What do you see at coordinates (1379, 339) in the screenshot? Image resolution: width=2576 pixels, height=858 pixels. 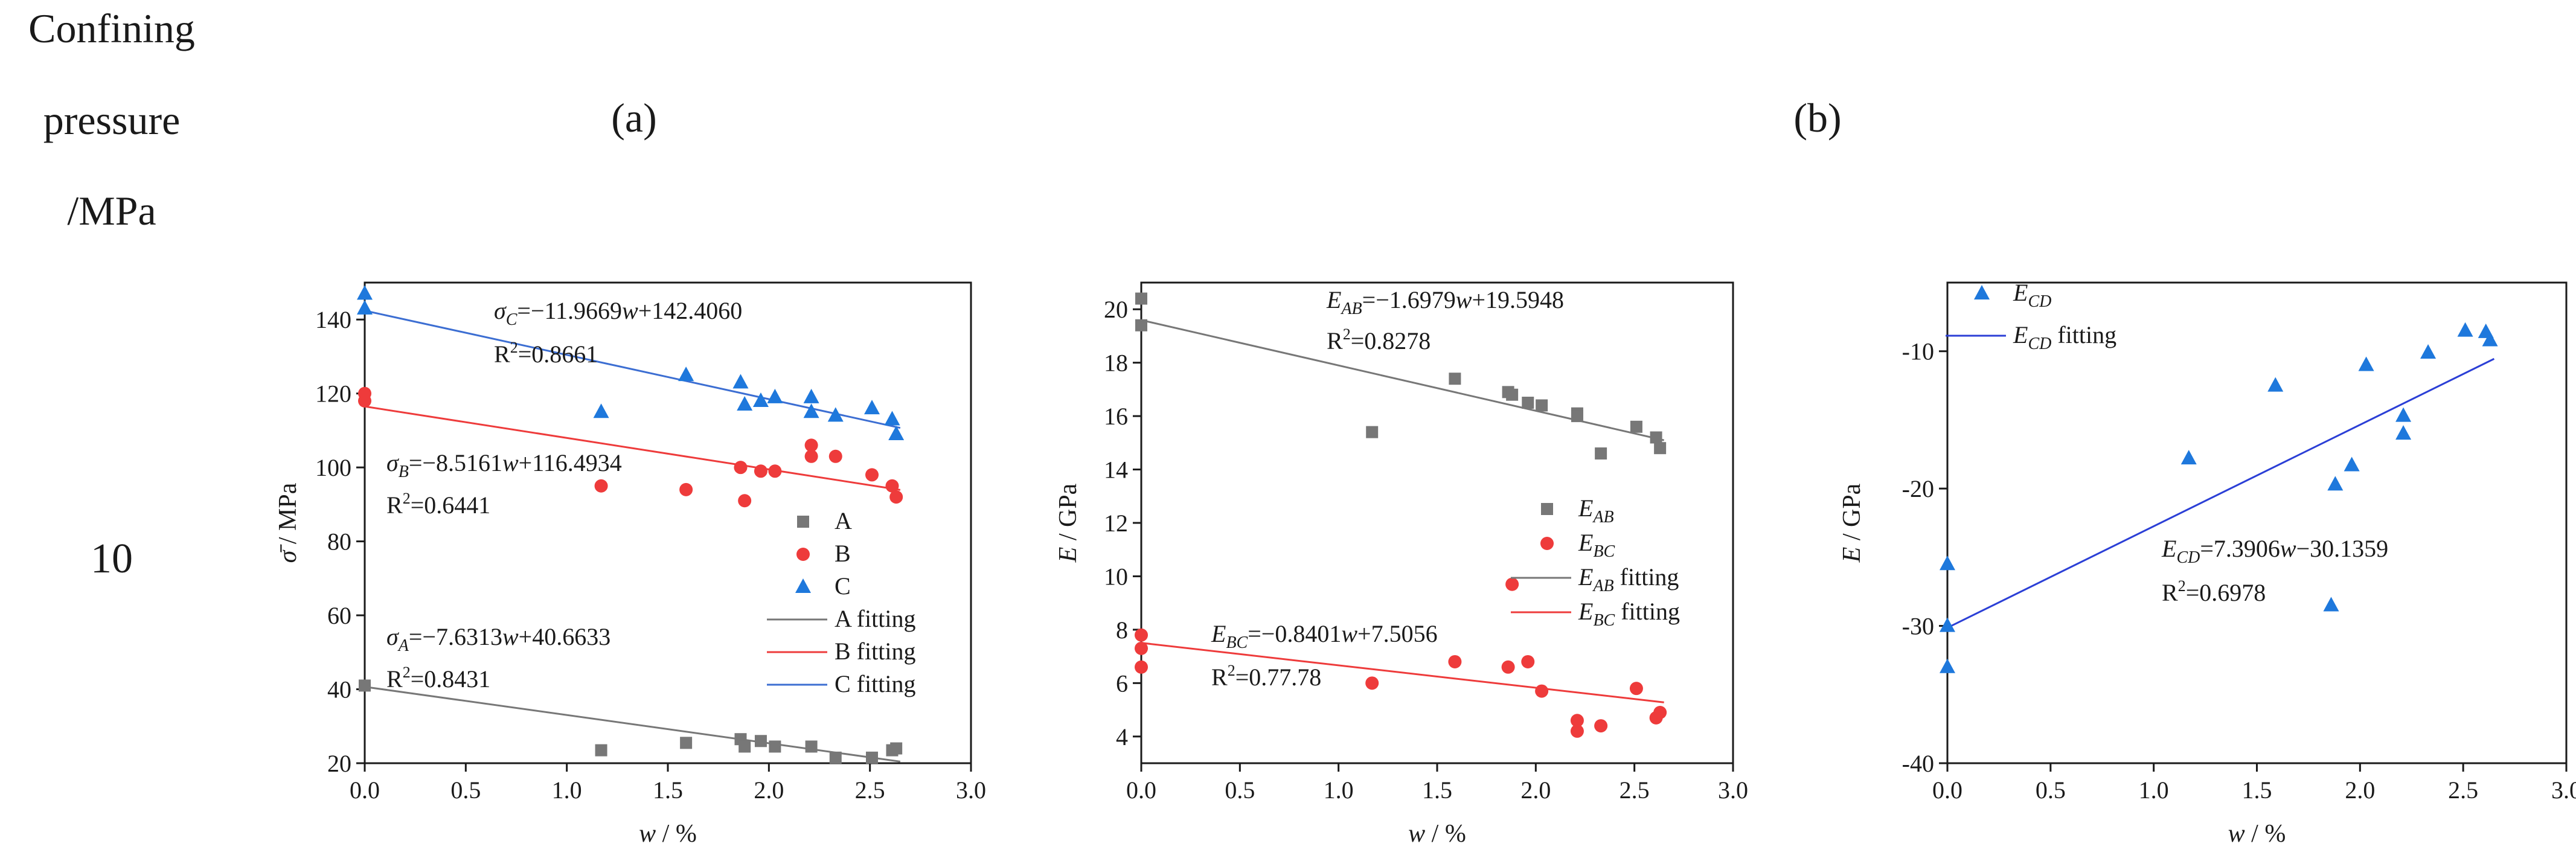 I see `r-squared-label: R2=0.8278` at bounding box center [1379, 339].